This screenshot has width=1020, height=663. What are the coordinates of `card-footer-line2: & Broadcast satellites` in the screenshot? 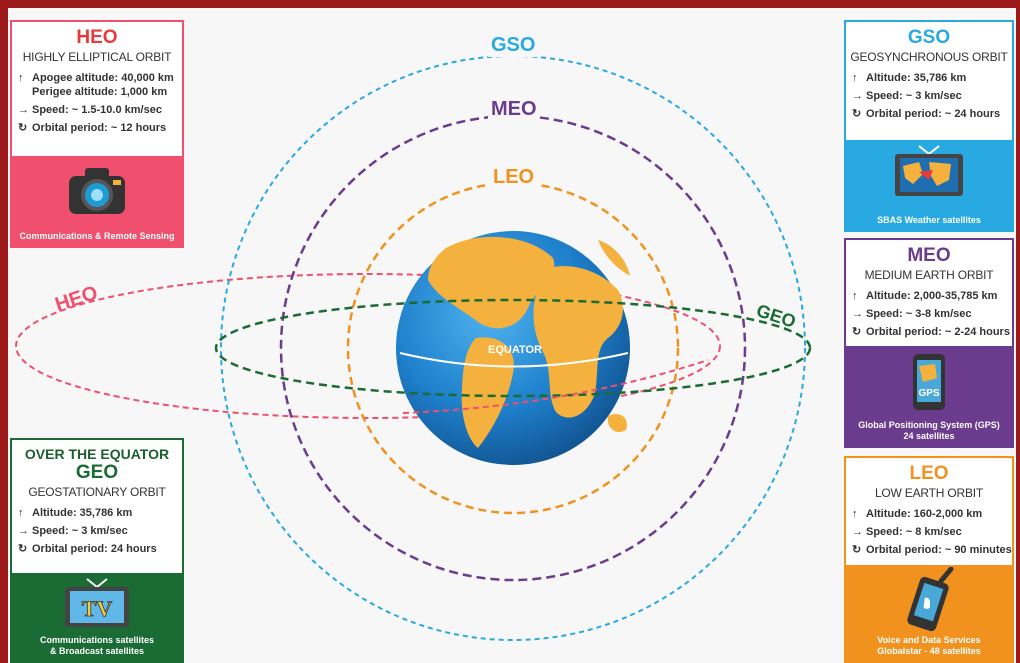 It's located at (97, 651).